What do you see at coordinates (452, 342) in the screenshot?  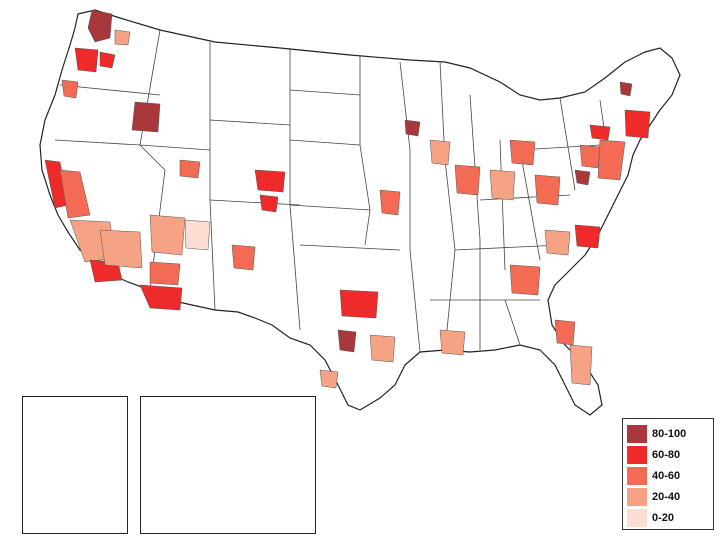 I see `region-ms` at bounding box center [452, 342].